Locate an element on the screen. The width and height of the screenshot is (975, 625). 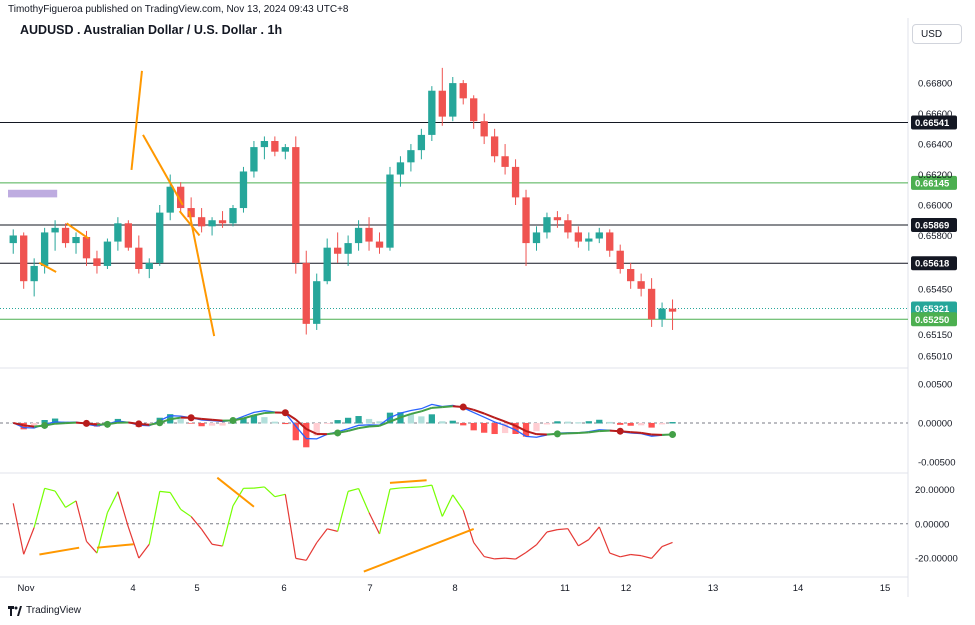
tradingview-logo-icon is located at coordinates (15, 610).